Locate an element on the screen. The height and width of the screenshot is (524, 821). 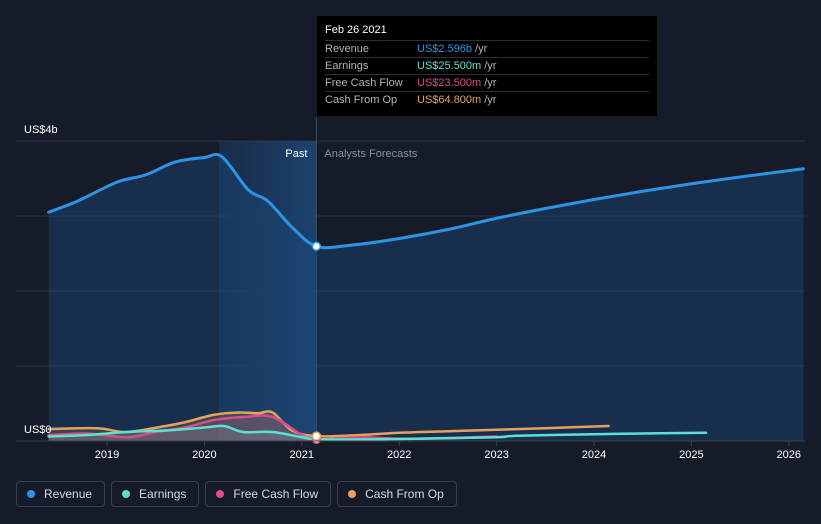
x-tick-label: 2019 is located at coordinates (107, 455).